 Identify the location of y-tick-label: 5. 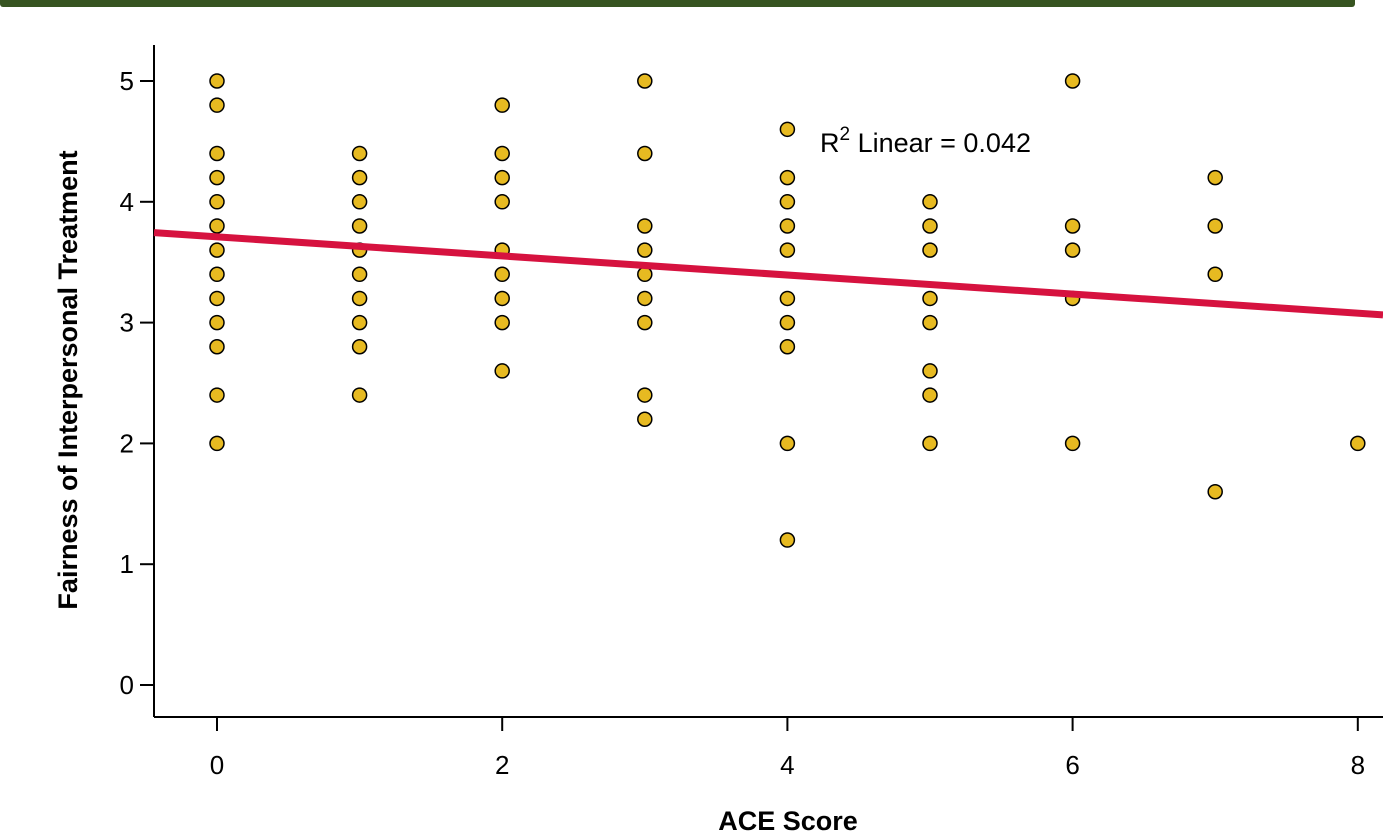
(127, 81).